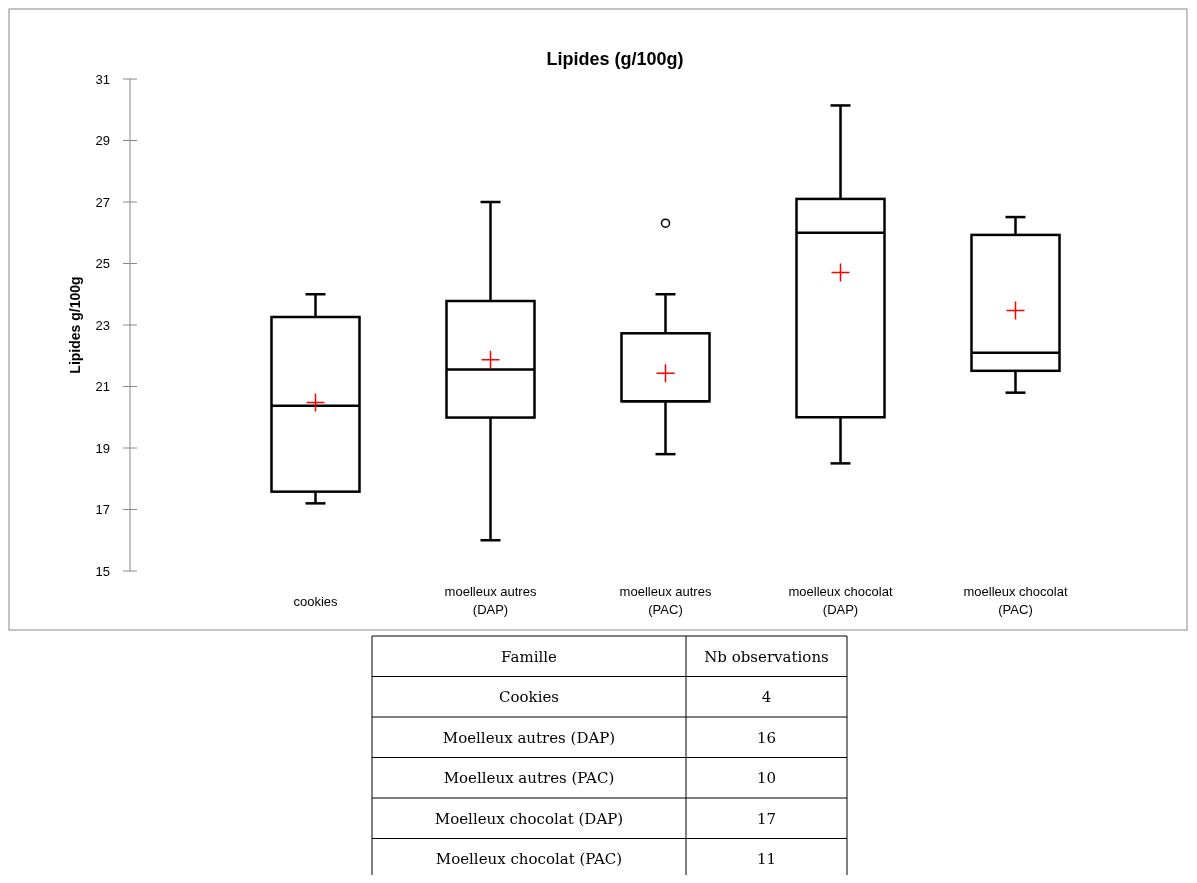 This screenshot has height=883, width=1197. I want to click on y-tick-label: 25, so click(102, 264).